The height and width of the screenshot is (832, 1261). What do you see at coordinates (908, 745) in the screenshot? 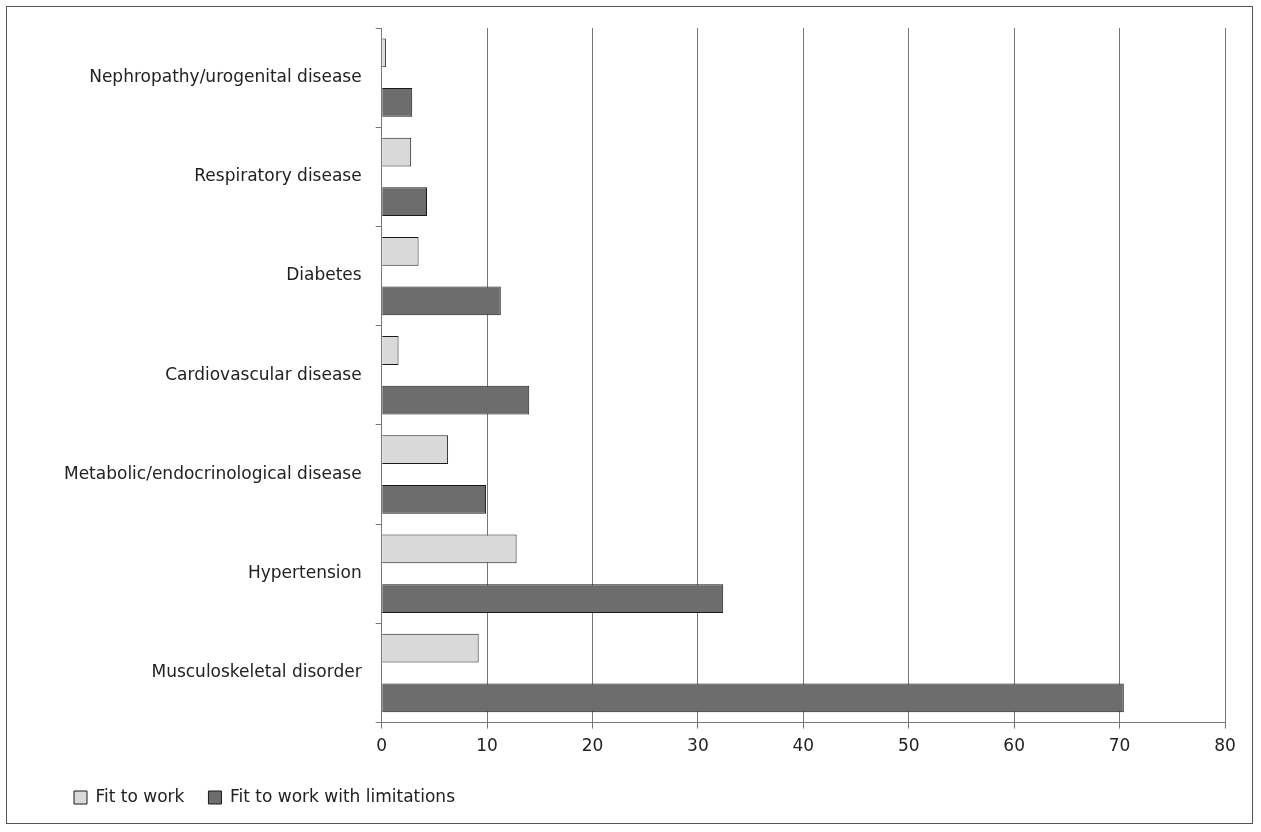
I see `x-tick-label: 50` at bounding box center [908, 745].